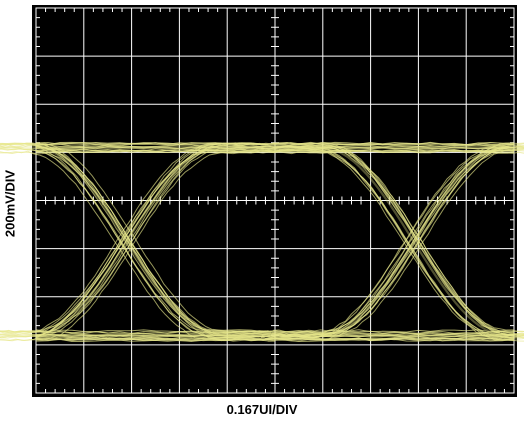 The height and width of the screenshot is (425, 524). Describe the element at coordinates (262, 409) in the screenshot. I see `x-axis-label: 0.167UI/DIV` at that location.